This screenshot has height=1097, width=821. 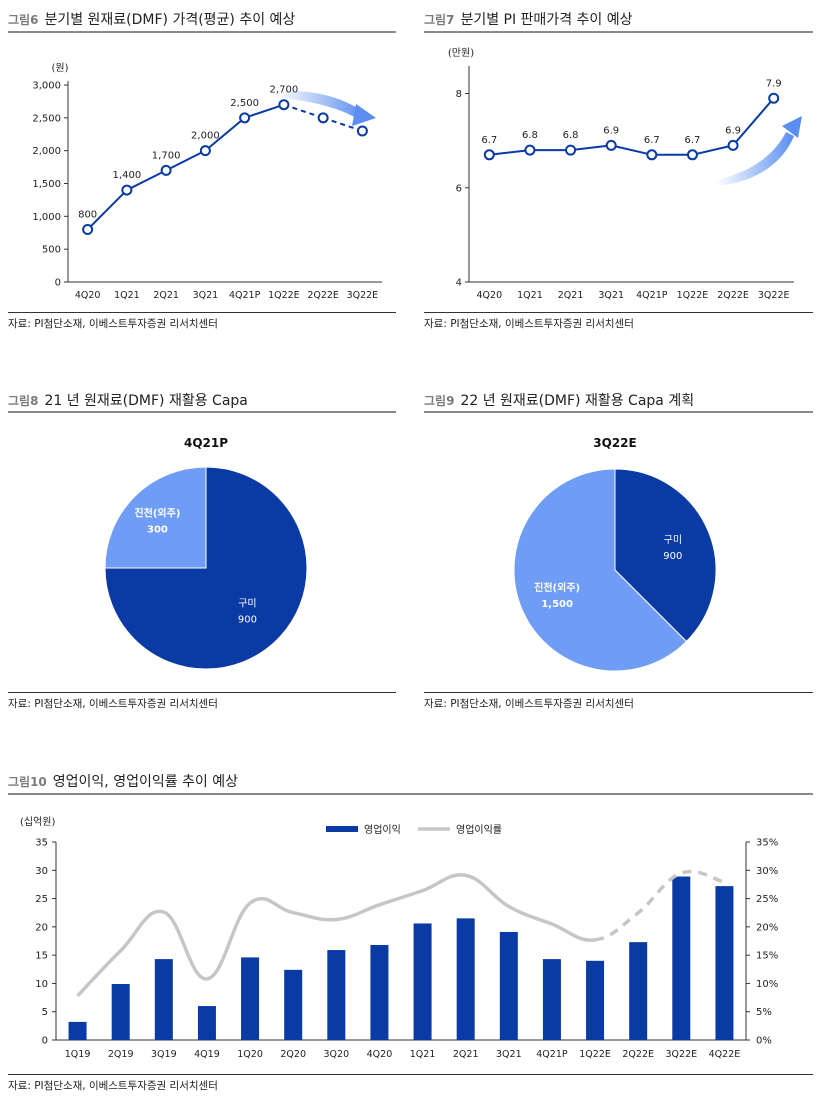 I want to click on pie-title: 3Q22E, so click(x=614, y=443).